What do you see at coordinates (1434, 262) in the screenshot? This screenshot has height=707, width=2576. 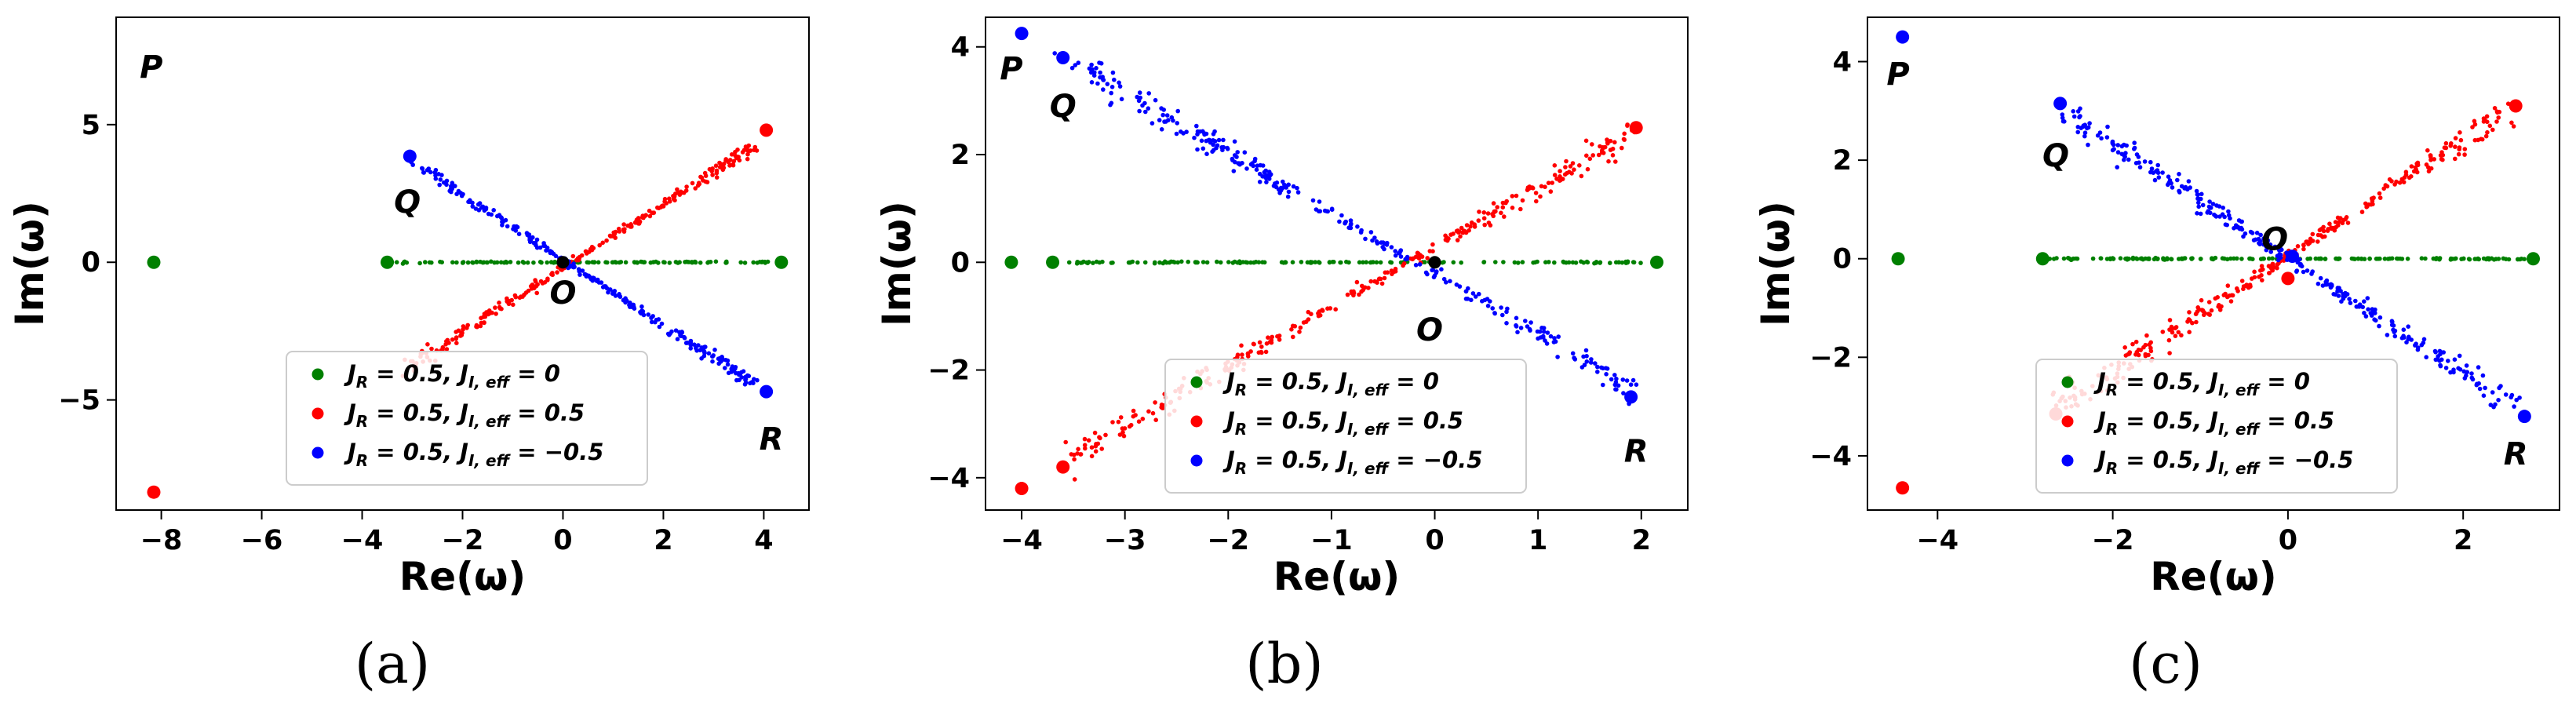 I see `origin-marker` at bounding box center [1434, 262].